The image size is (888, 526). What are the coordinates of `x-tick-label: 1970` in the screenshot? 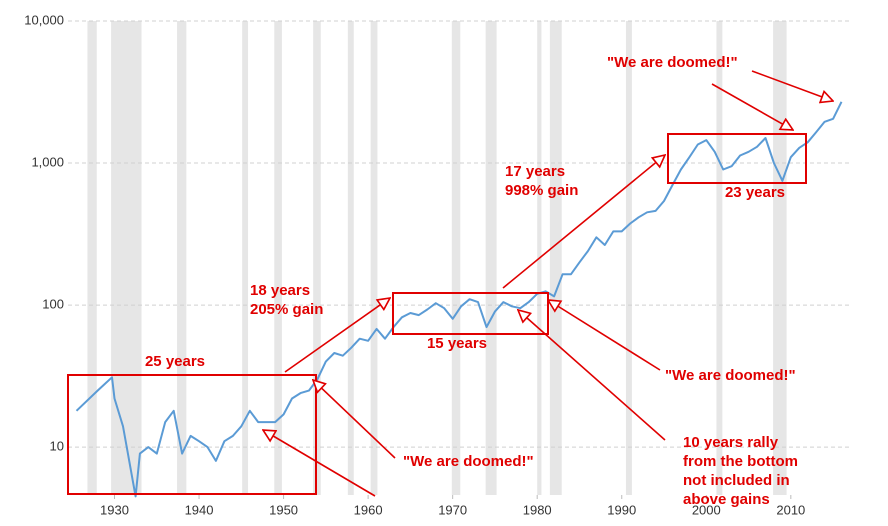 It's located at (452, 509).